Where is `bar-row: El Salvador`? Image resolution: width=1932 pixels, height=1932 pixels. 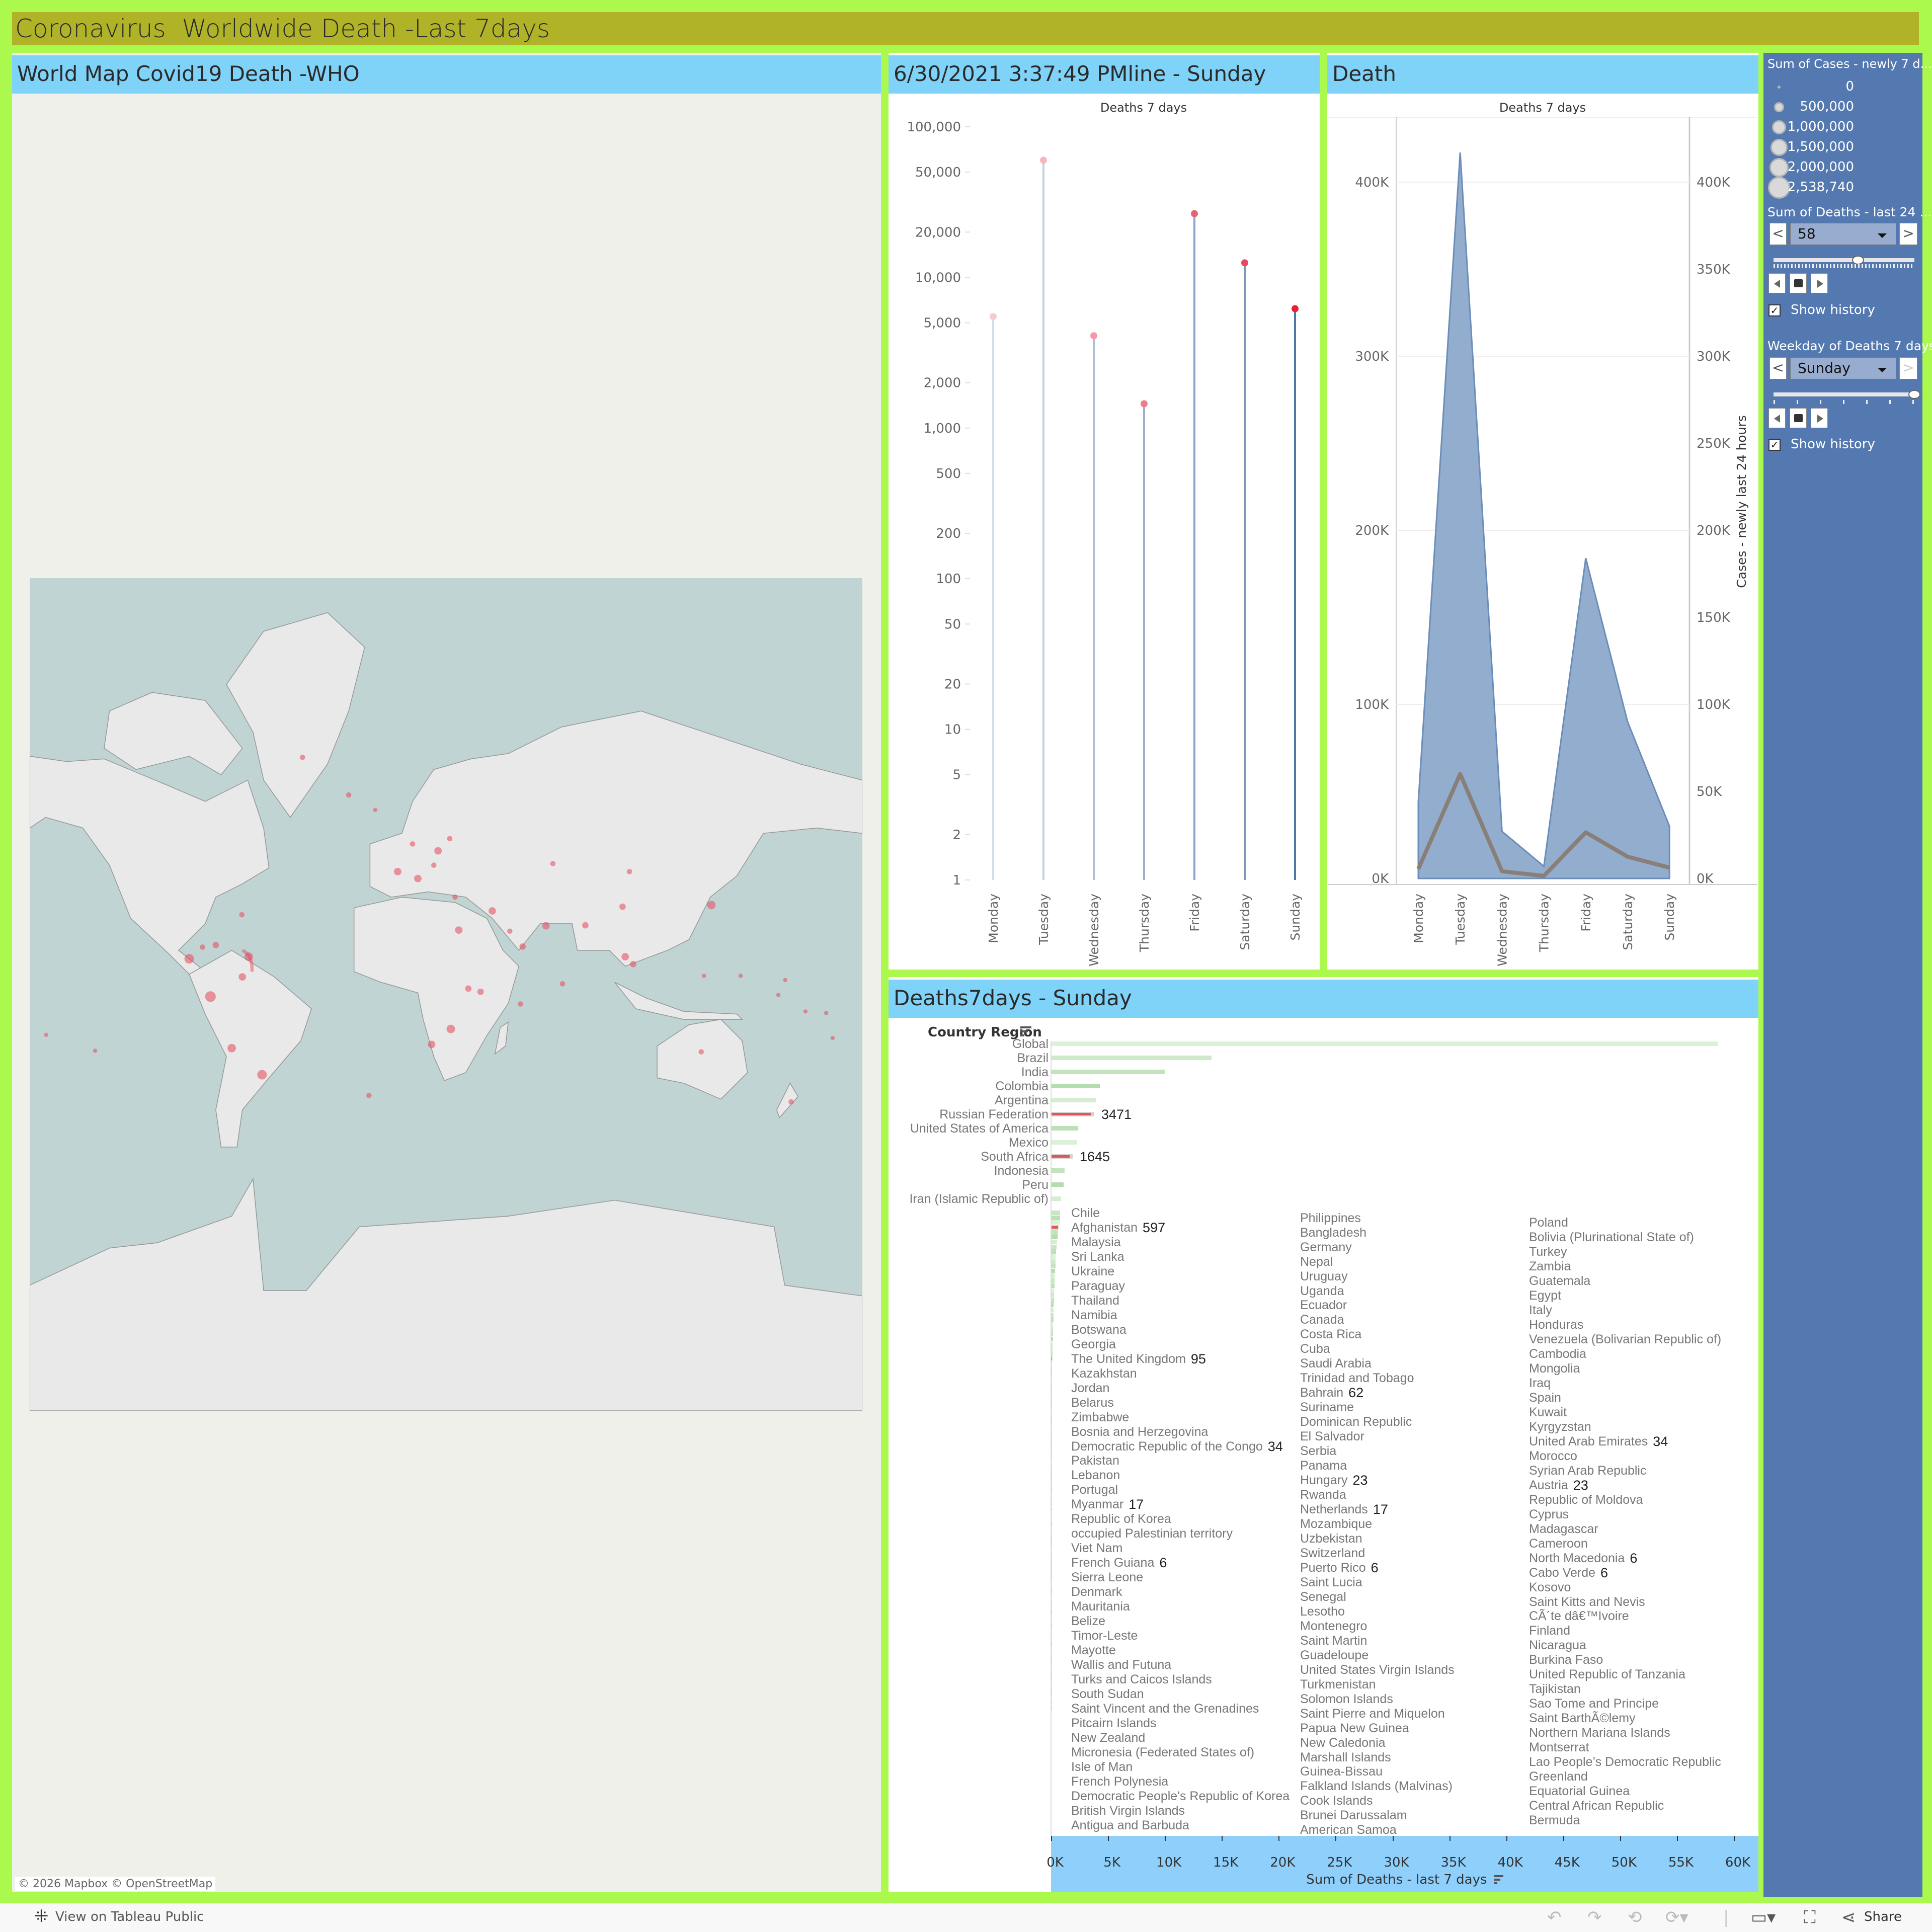
bar-row: El Salvador is located at coordinates (1413, 1437).